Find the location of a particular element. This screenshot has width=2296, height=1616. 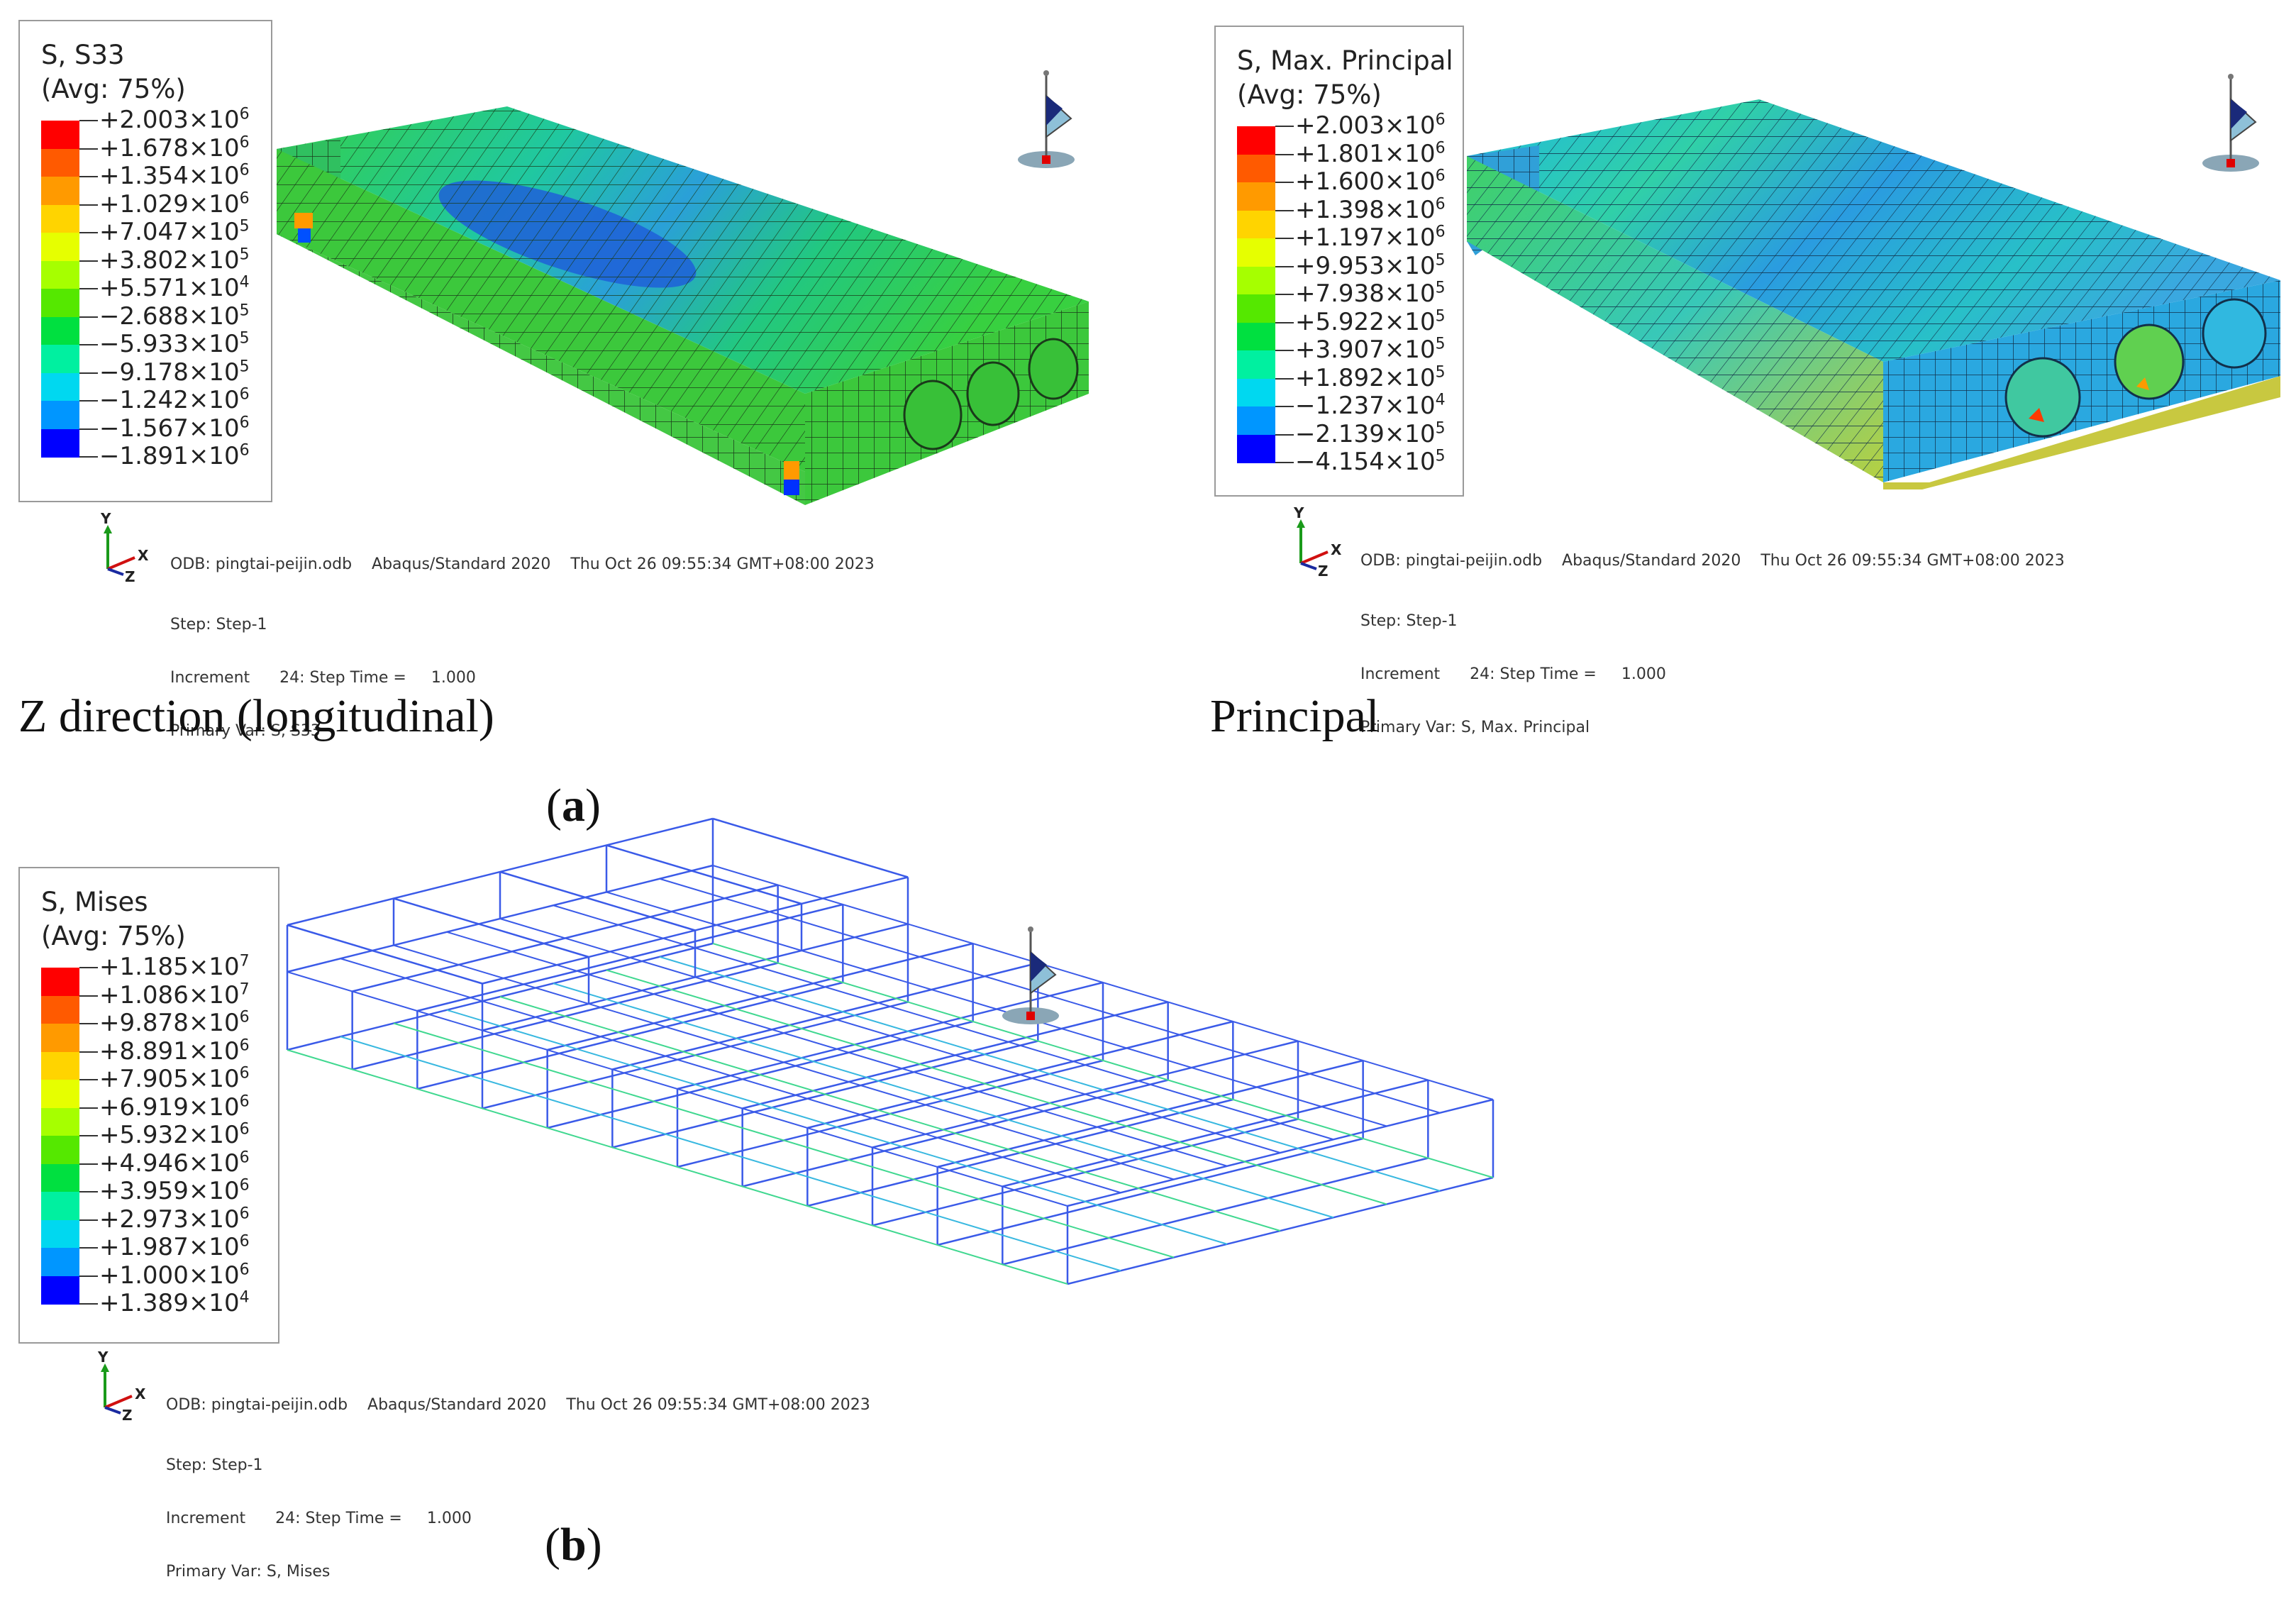

legend-value: +1.398×106 is located at coordinates (1370, 210).